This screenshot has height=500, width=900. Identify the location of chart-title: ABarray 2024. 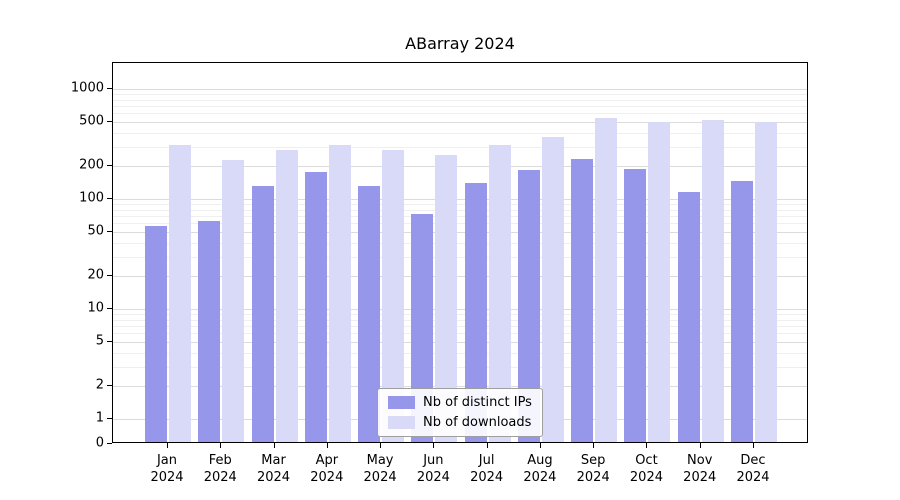
(460, 43).